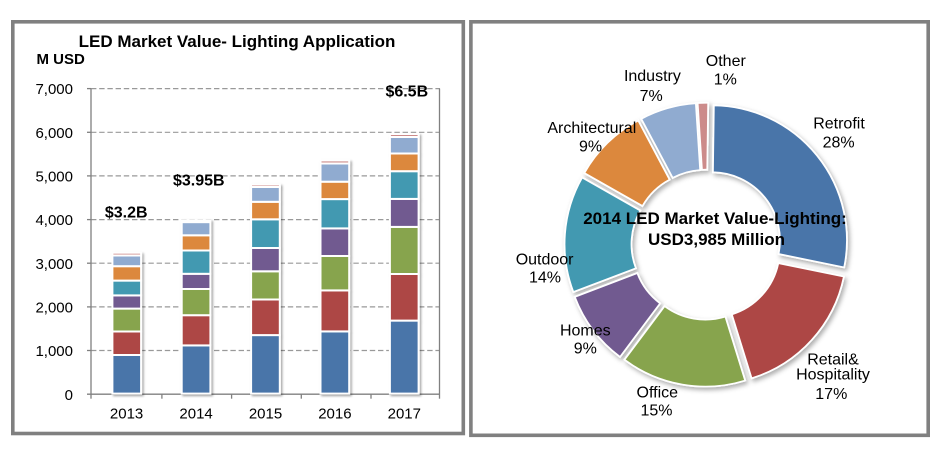 Image resolution: width=951 pixels, height=466 pixels. Describe the element at coordinates (199, 181) in the screenshot. I see `svg-text: $3.95B` at that location.